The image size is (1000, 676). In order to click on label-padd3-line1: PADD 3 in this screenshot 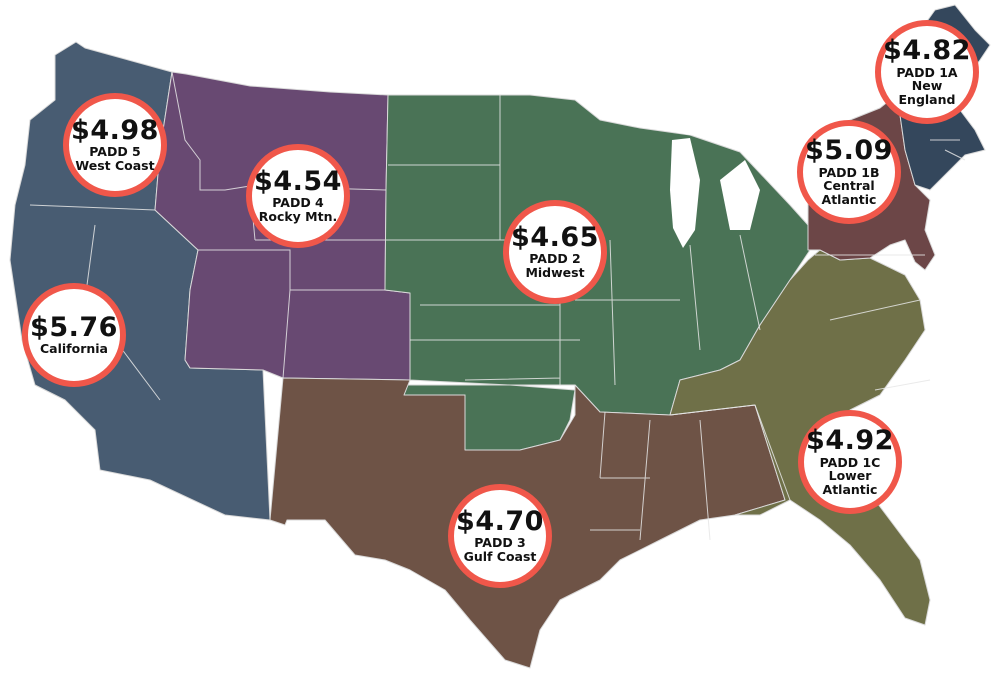, I will do `click(500, 543)`.